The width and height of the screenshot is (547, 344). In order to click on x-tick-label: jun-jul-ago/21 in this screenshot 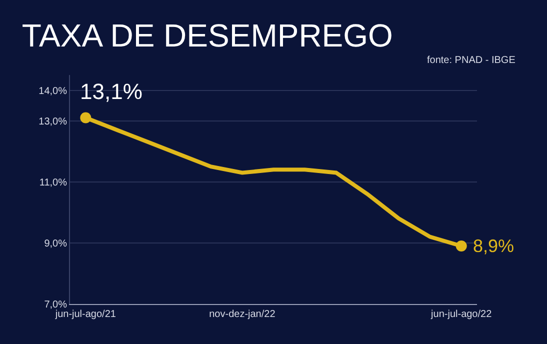, I will do `click(85, 314)`.